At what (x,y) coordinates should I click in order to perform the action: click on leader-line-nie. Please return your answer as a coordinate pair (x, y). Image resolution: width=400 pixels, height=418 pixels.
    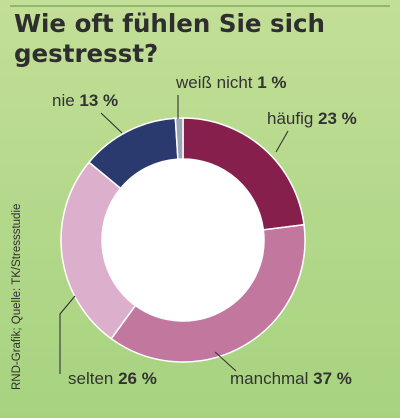
    Looking at the image, I should click on (111, 123).